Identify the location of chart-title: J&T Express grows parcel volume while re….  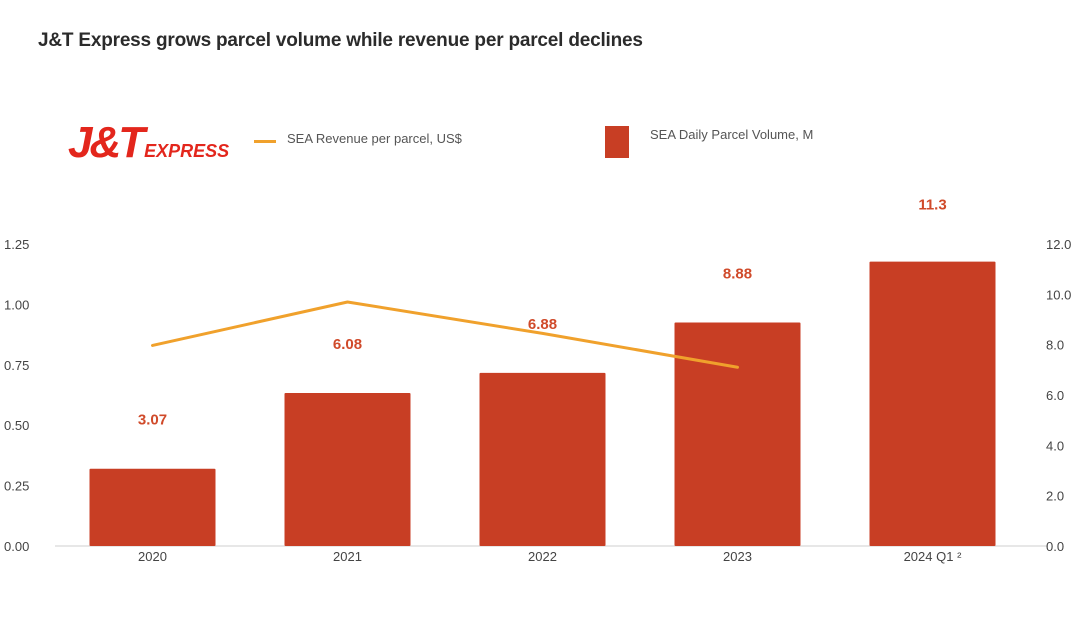
(340, 40).